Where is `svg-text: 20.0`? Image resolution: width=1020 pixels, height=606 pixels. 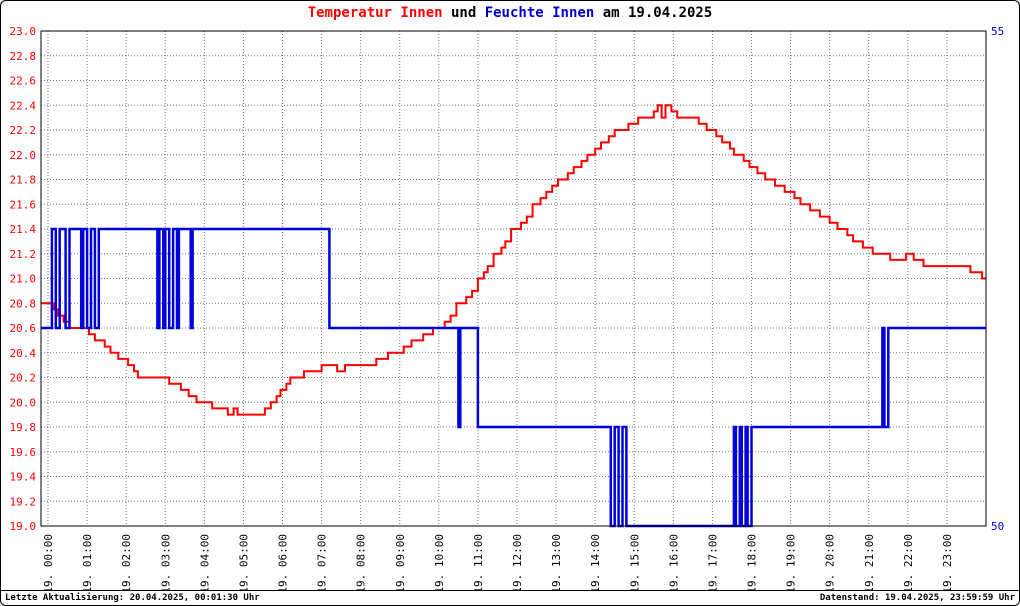
svg-text: 20.0 is located at coordinates (23, 402).